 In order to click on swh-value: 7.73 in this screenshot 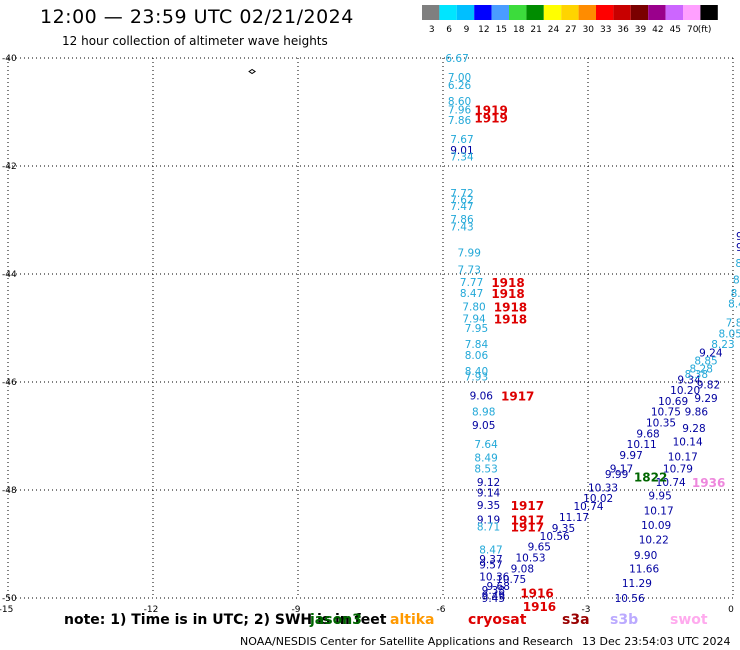, I will do `click(469, 271)`.